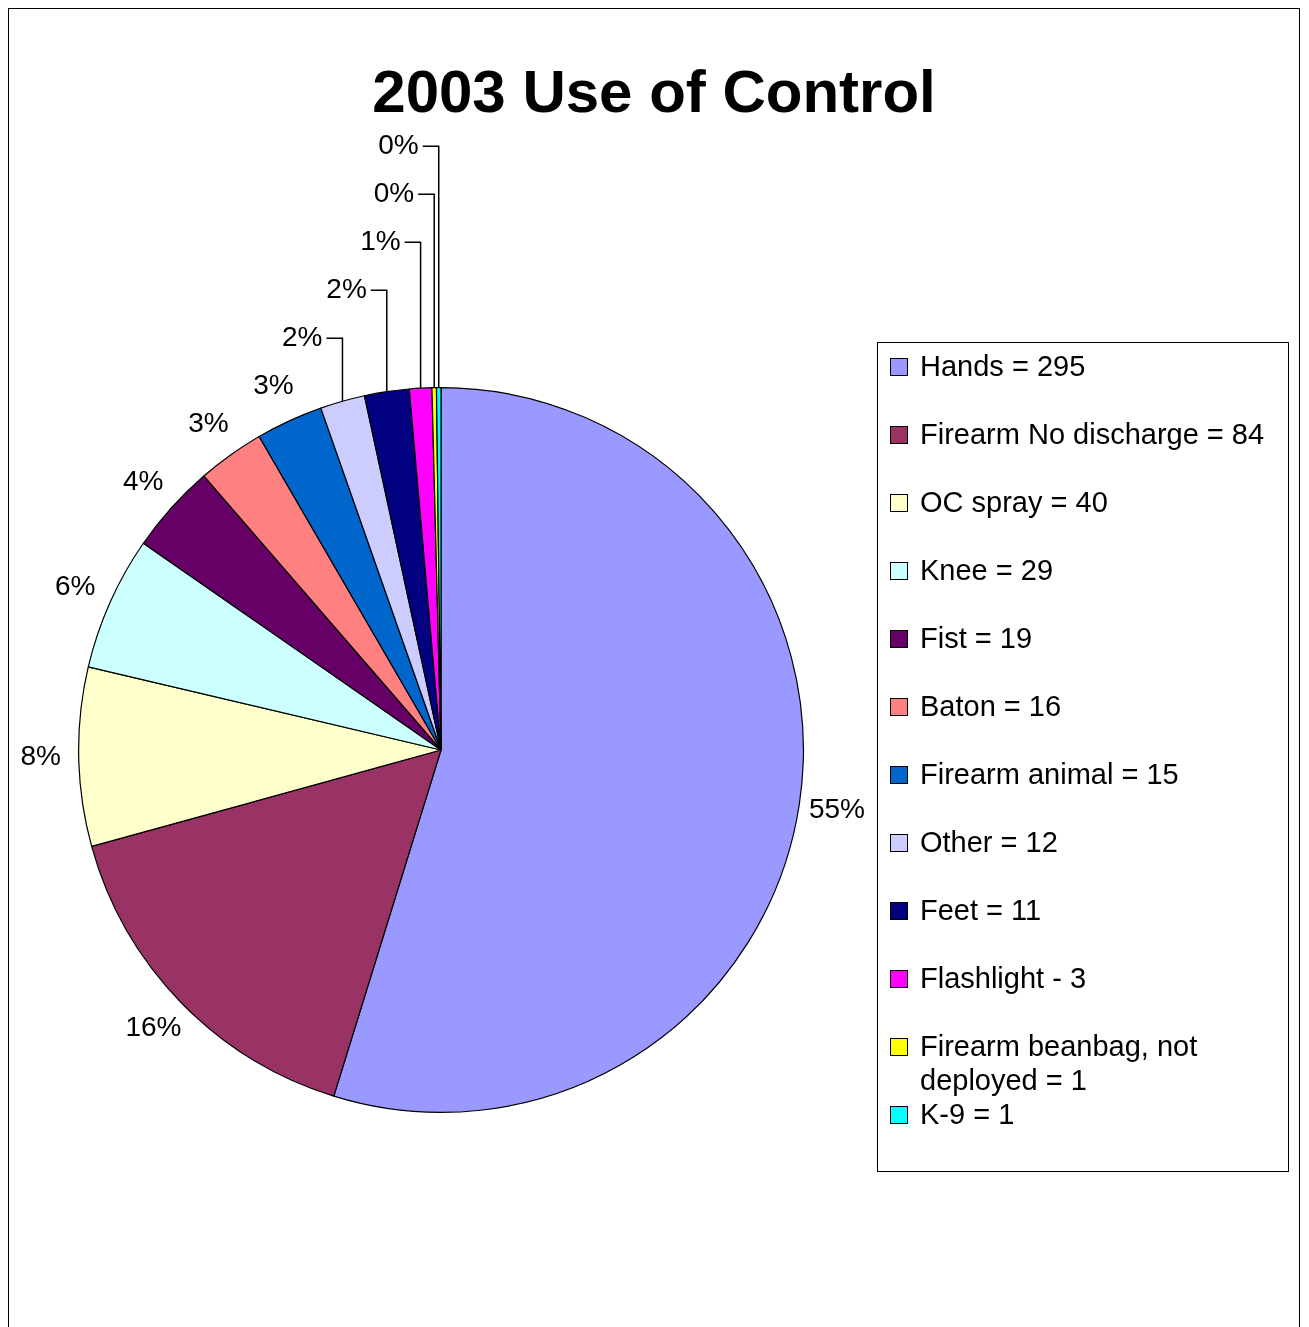 This screenshot has height=1327, width=1309. Describe the element at coordinates (1003, 366) in the screenshot. I see `legend-label: Hands = 295` at that location.